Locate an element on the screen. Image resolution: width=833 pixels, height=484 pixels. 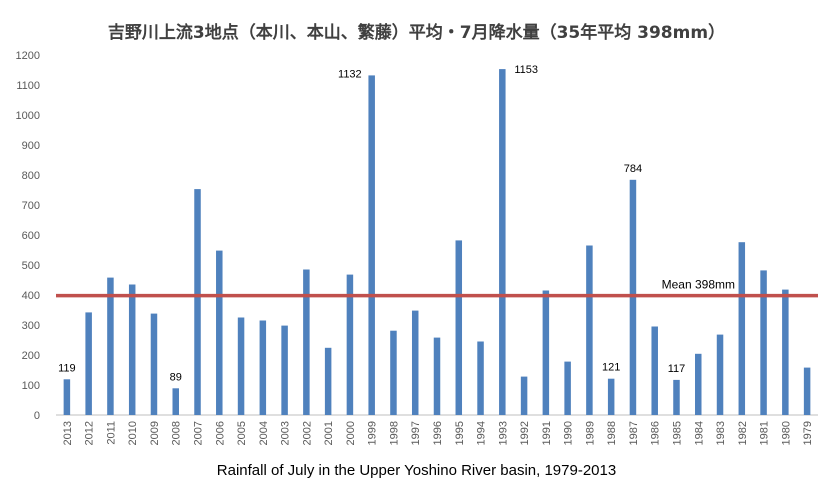
bar-2006 is located at coordinates (219, 332).